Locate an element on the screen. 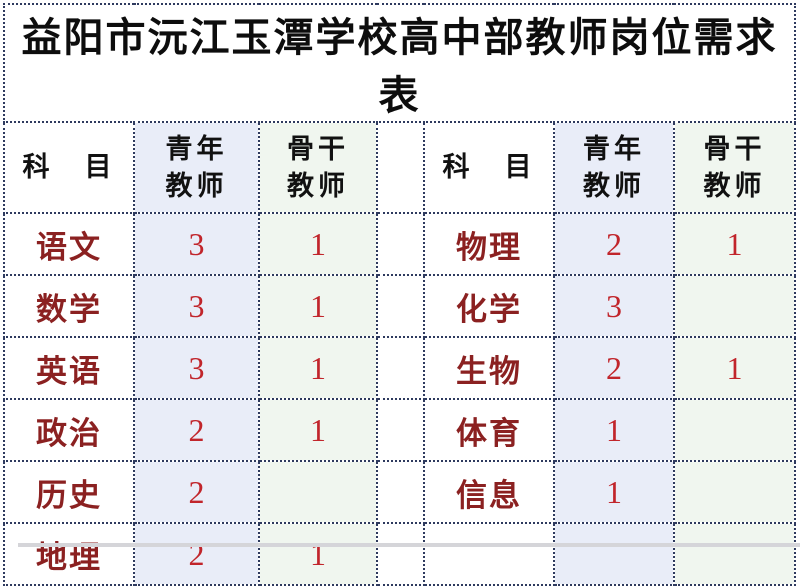 Image resolution: width=800 pixels, height=586 pixels. table-row-2: 数学 3 1 化学 3 is located at coordinates (400, 306).